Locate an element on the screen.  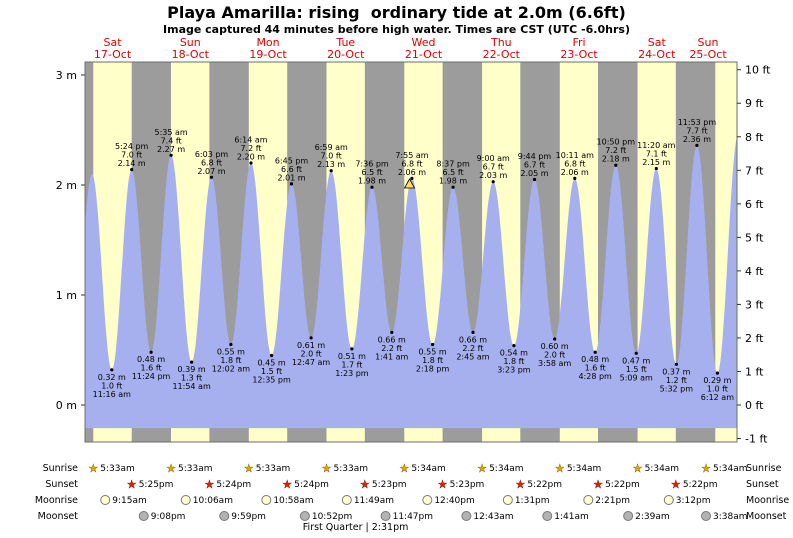
right-axis-label: 6 ft is located at coordinates (754, 204).